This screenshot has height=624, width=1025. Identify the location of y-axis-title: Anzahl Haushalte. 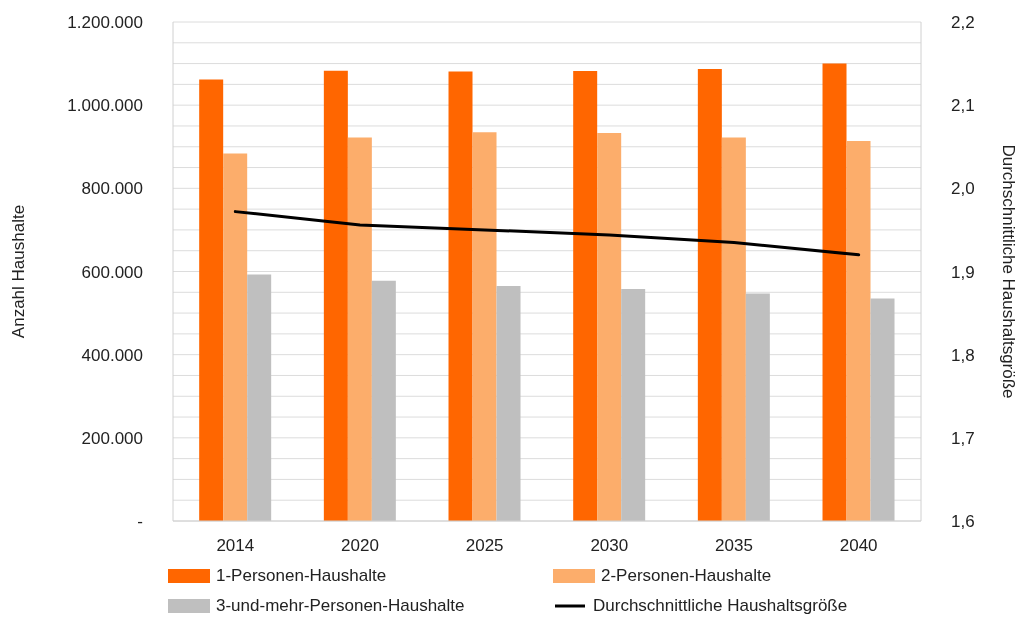
(19, 271).